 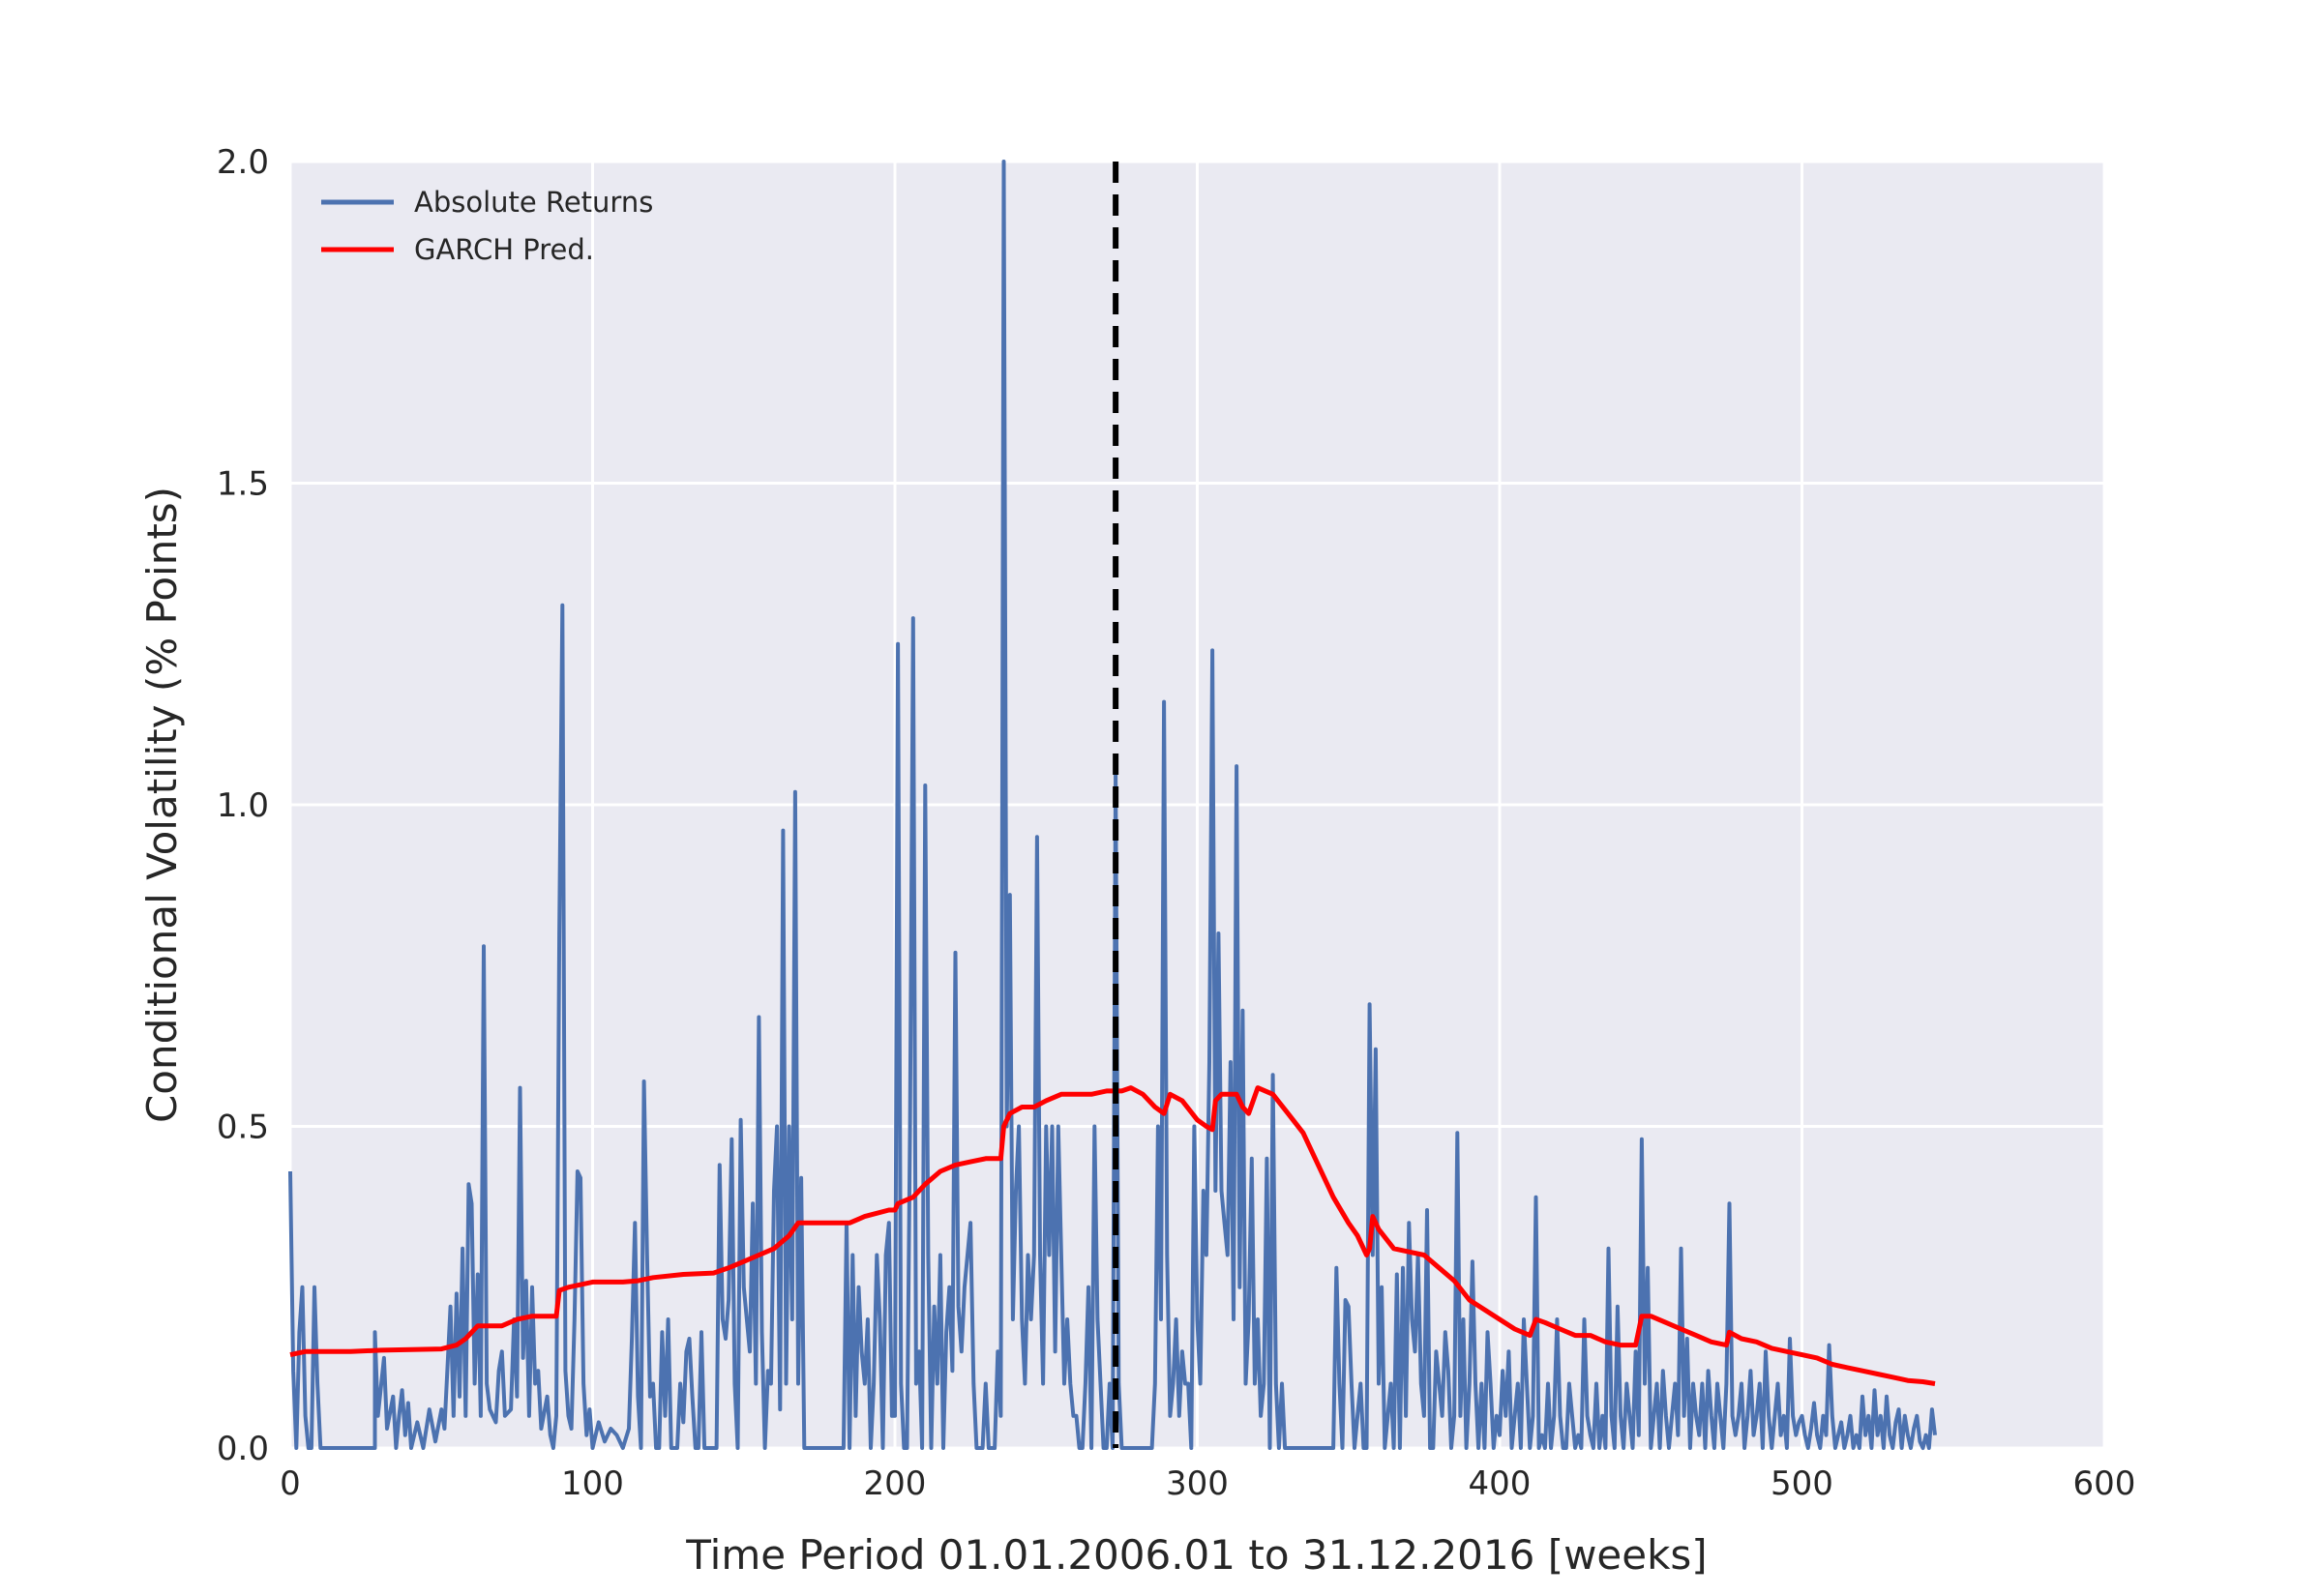 I want to click on series-line-garch-pred, so click(x=1112, y=1235).